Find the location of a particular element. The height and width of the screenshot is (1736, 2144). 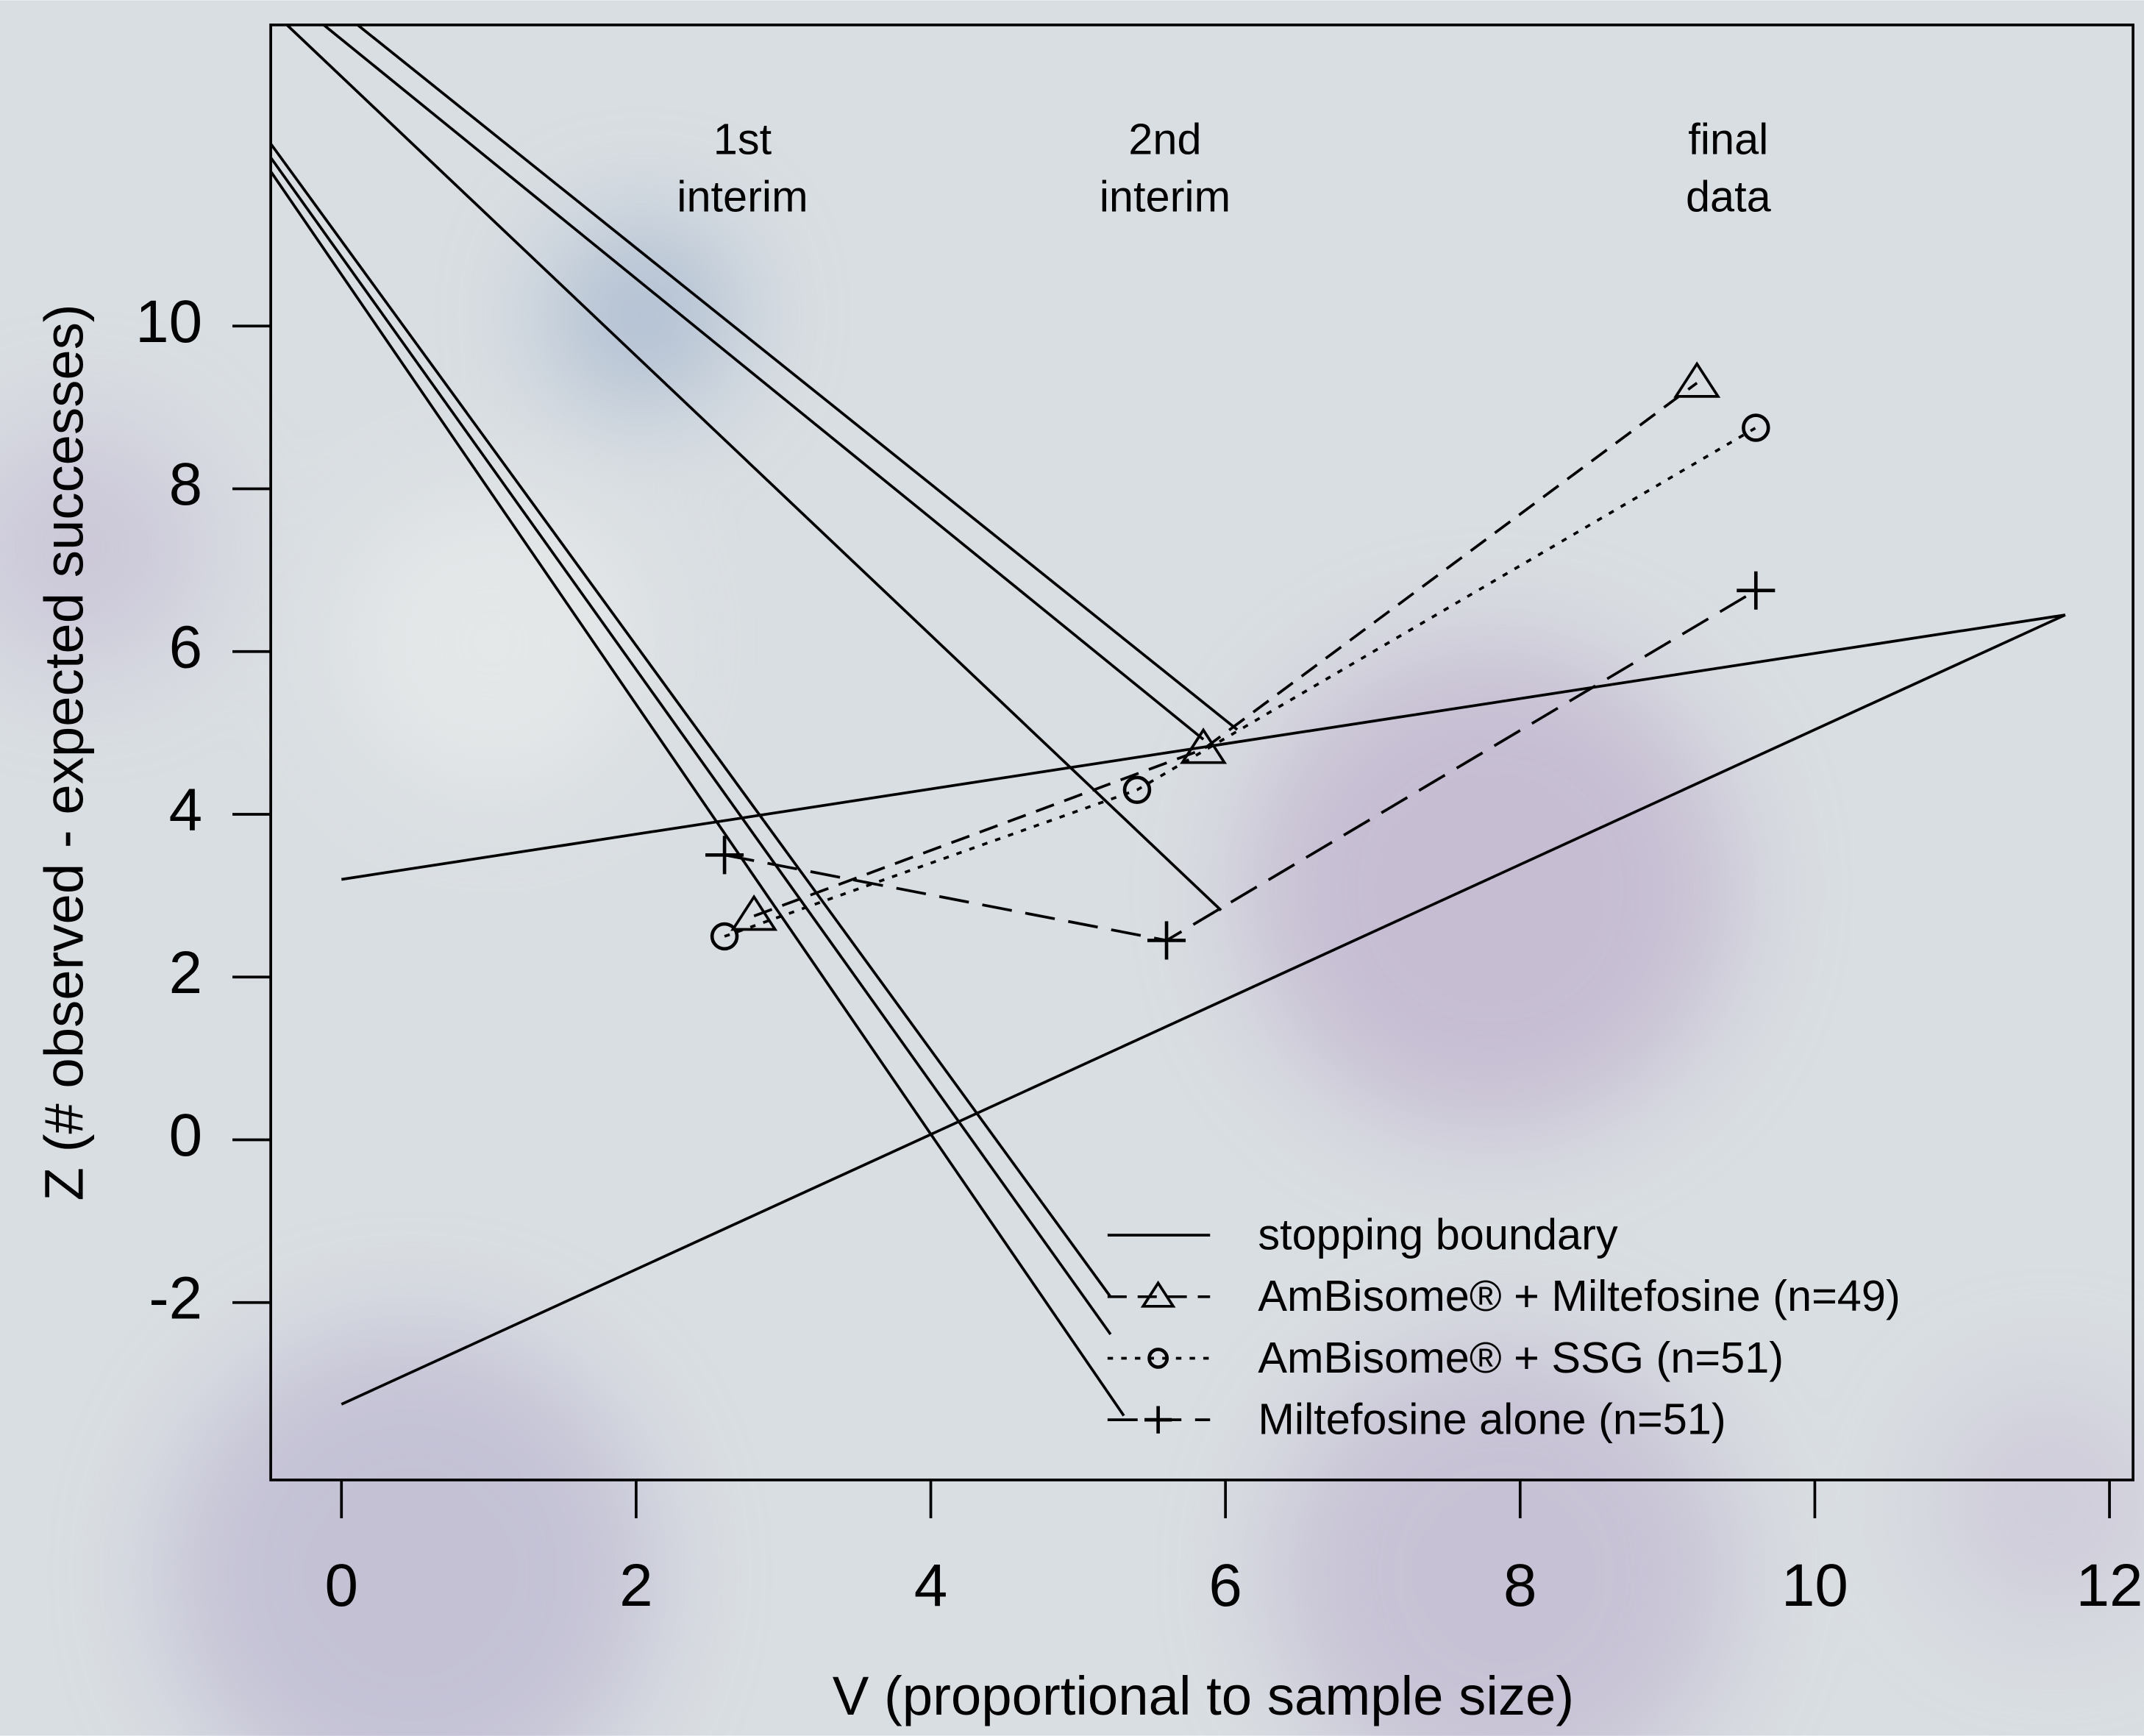

annotation: data is located at coordinates (1729, 196).